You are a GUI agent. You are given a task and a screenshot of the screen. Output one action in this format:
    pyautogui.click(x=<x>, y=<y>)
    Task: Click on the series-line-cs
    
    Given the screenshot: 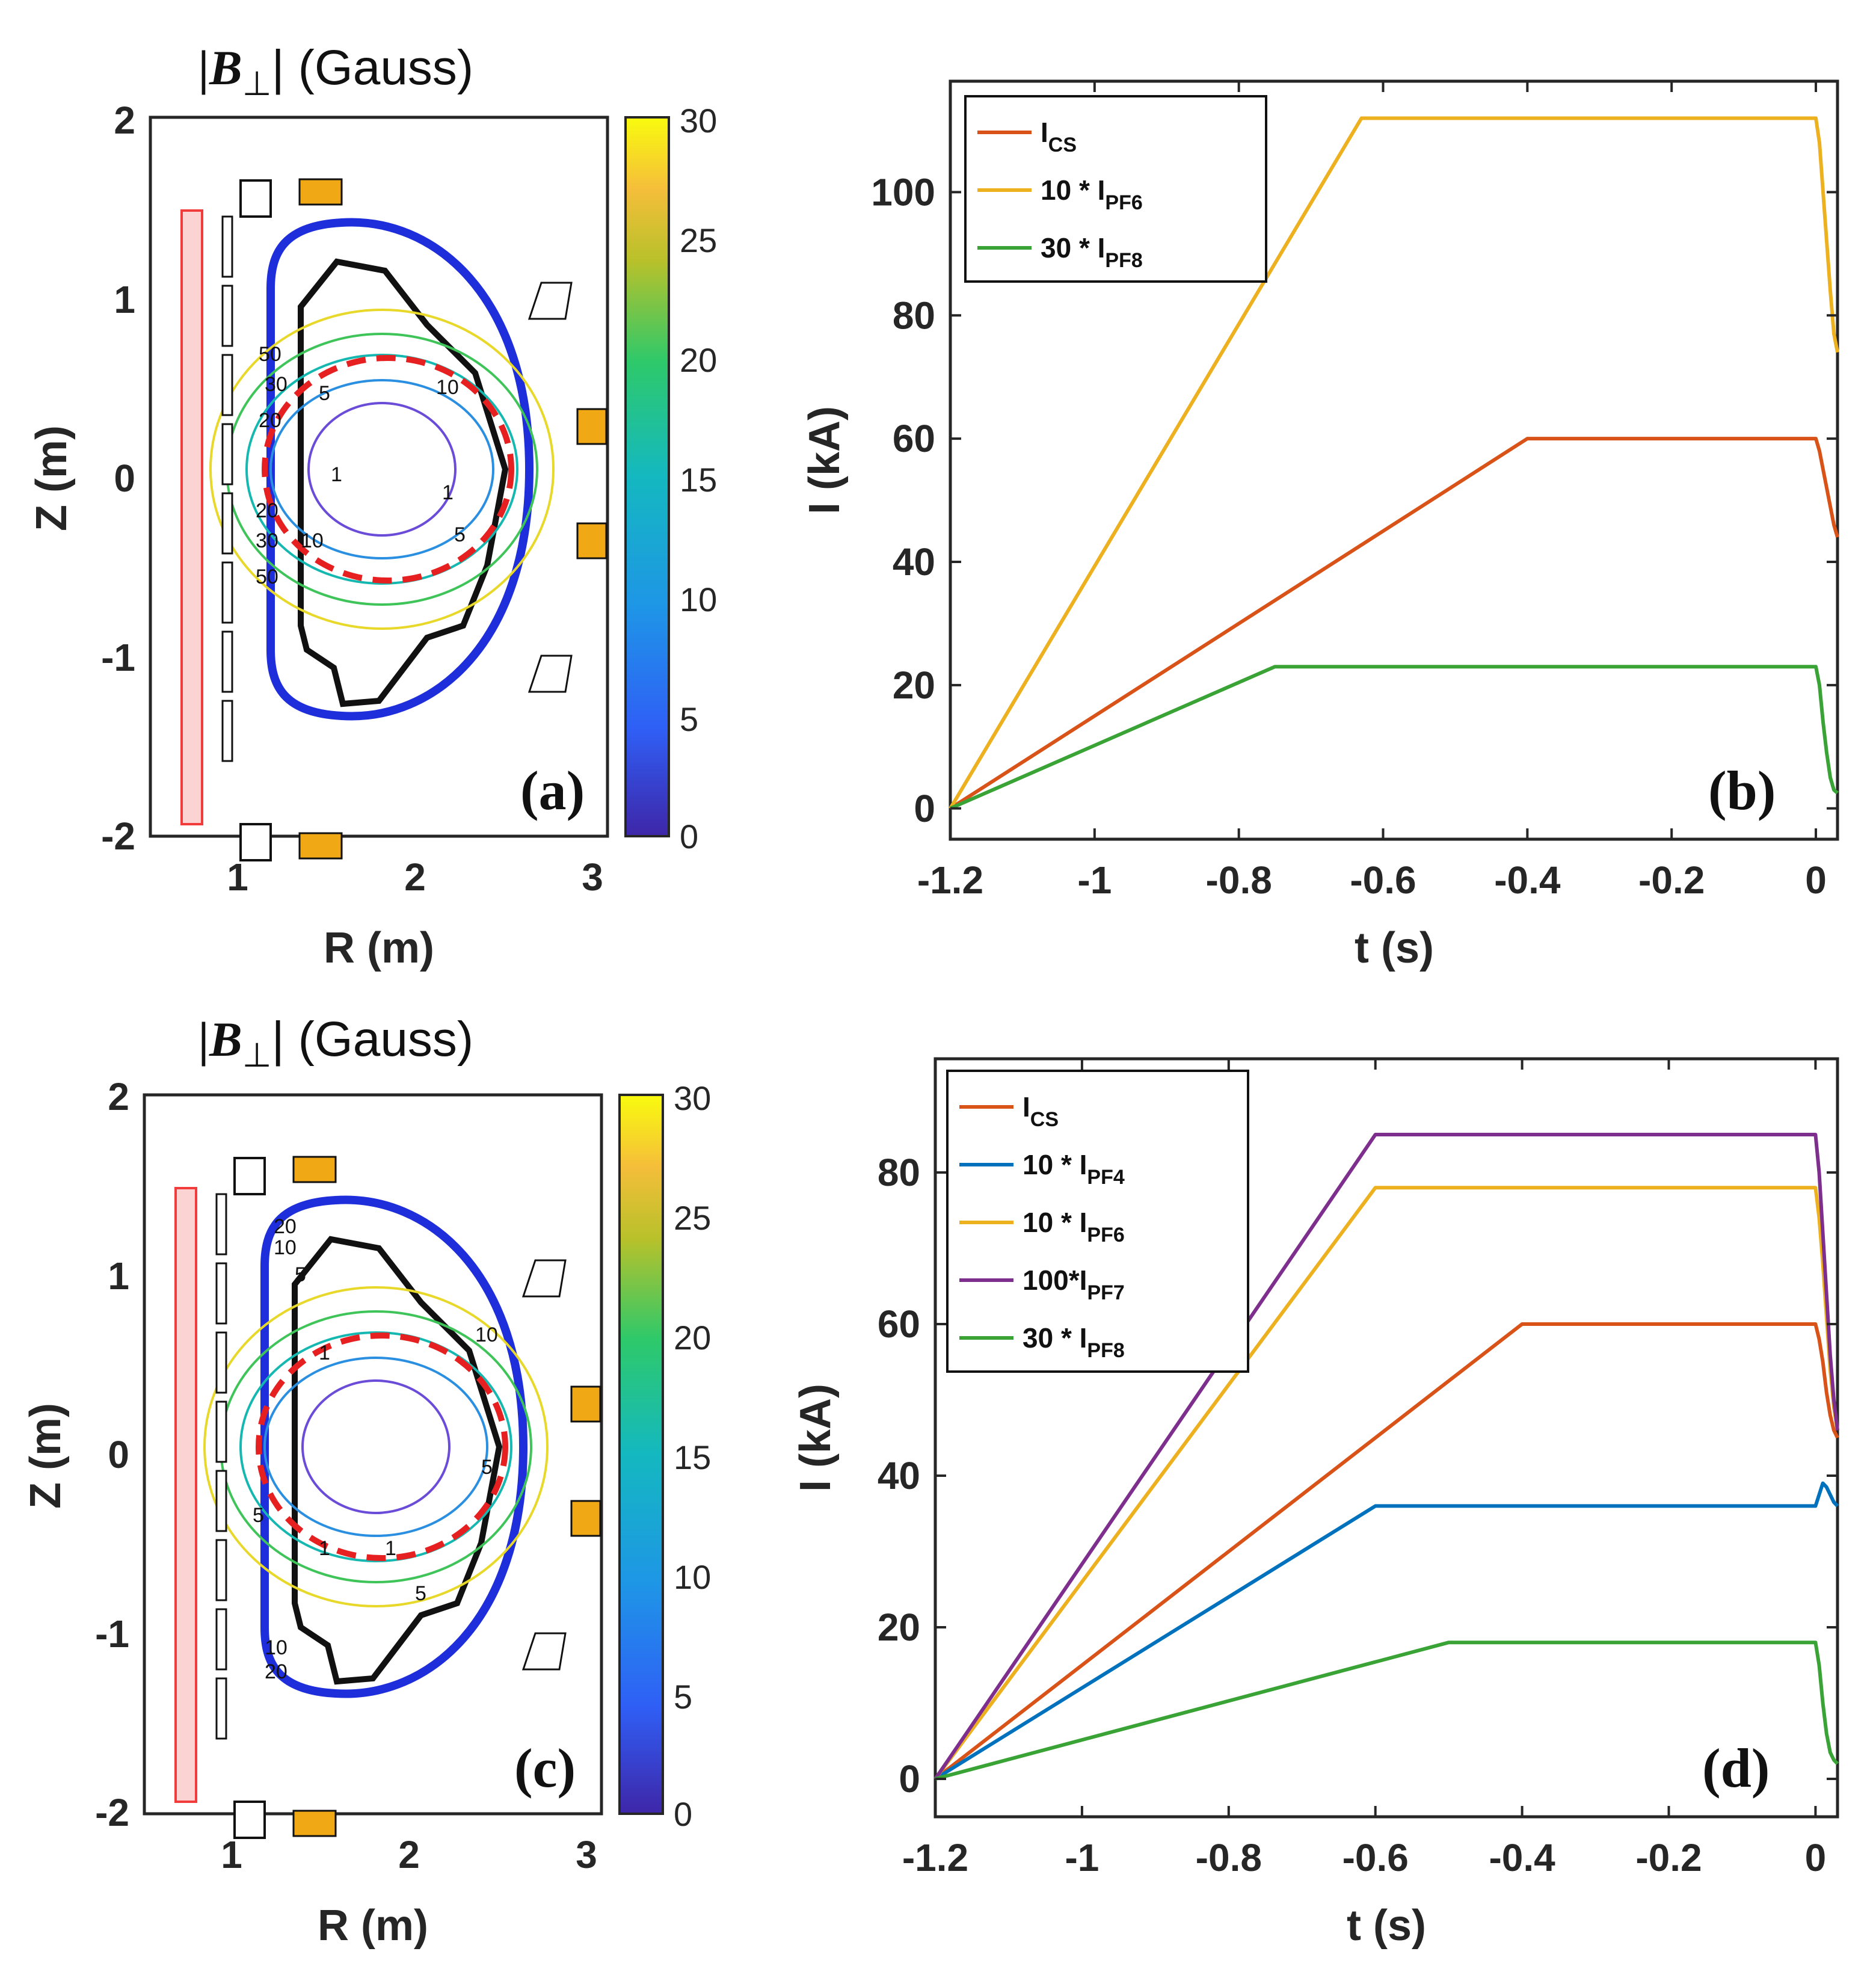 What is the action you would take?
    pyautogui.click(x=1394, y=623)
    